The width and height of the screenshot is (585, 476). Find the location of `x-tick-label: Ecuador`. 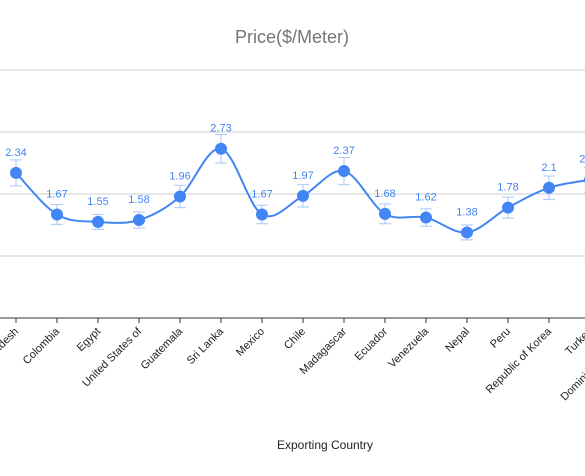

x-tick-label: Ecuador is located at coordinates (372, 344).